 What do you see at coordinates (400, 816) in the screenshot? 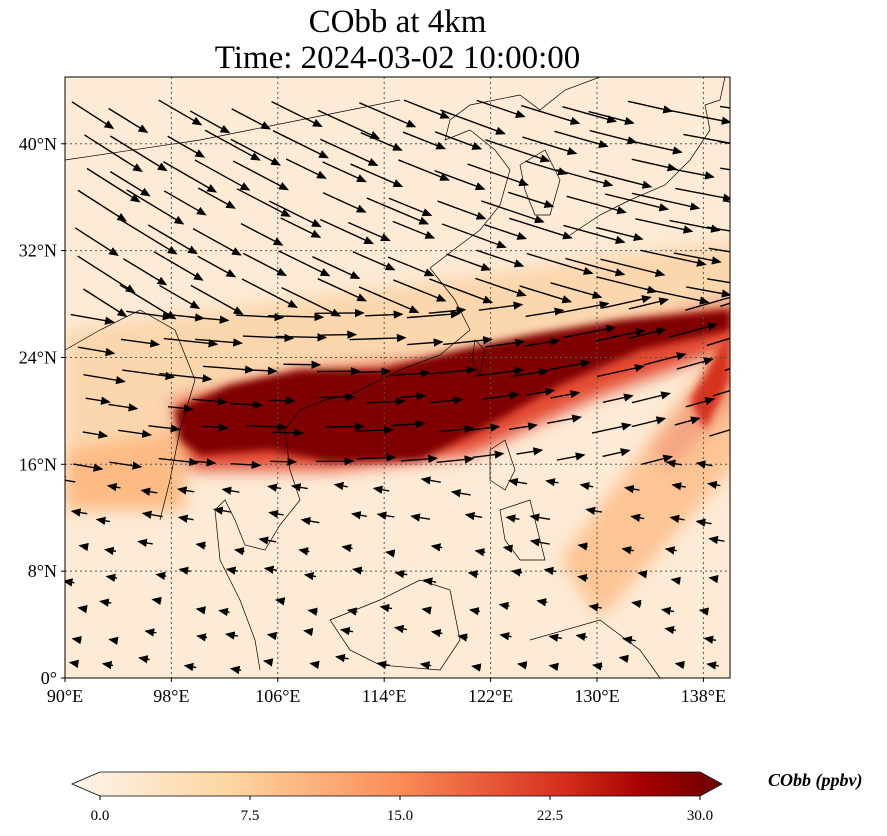
I see `colorbar-tick-label: 15.0` at bounding box center [400, 816].